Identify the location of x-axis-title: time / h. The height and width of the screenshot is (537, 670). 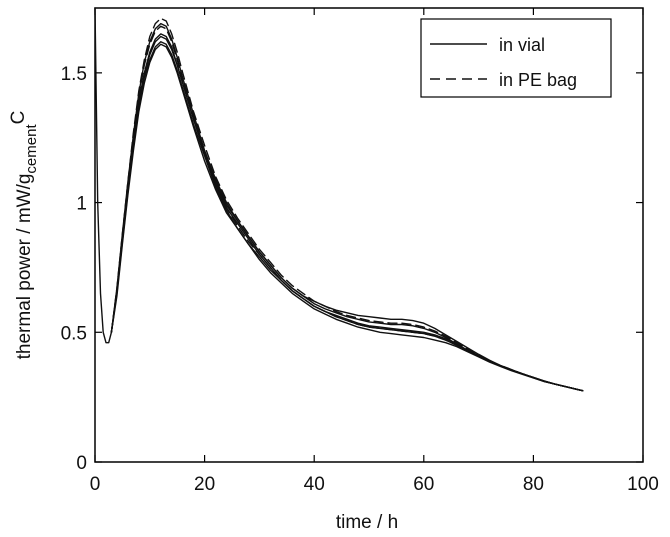
(367, 522).